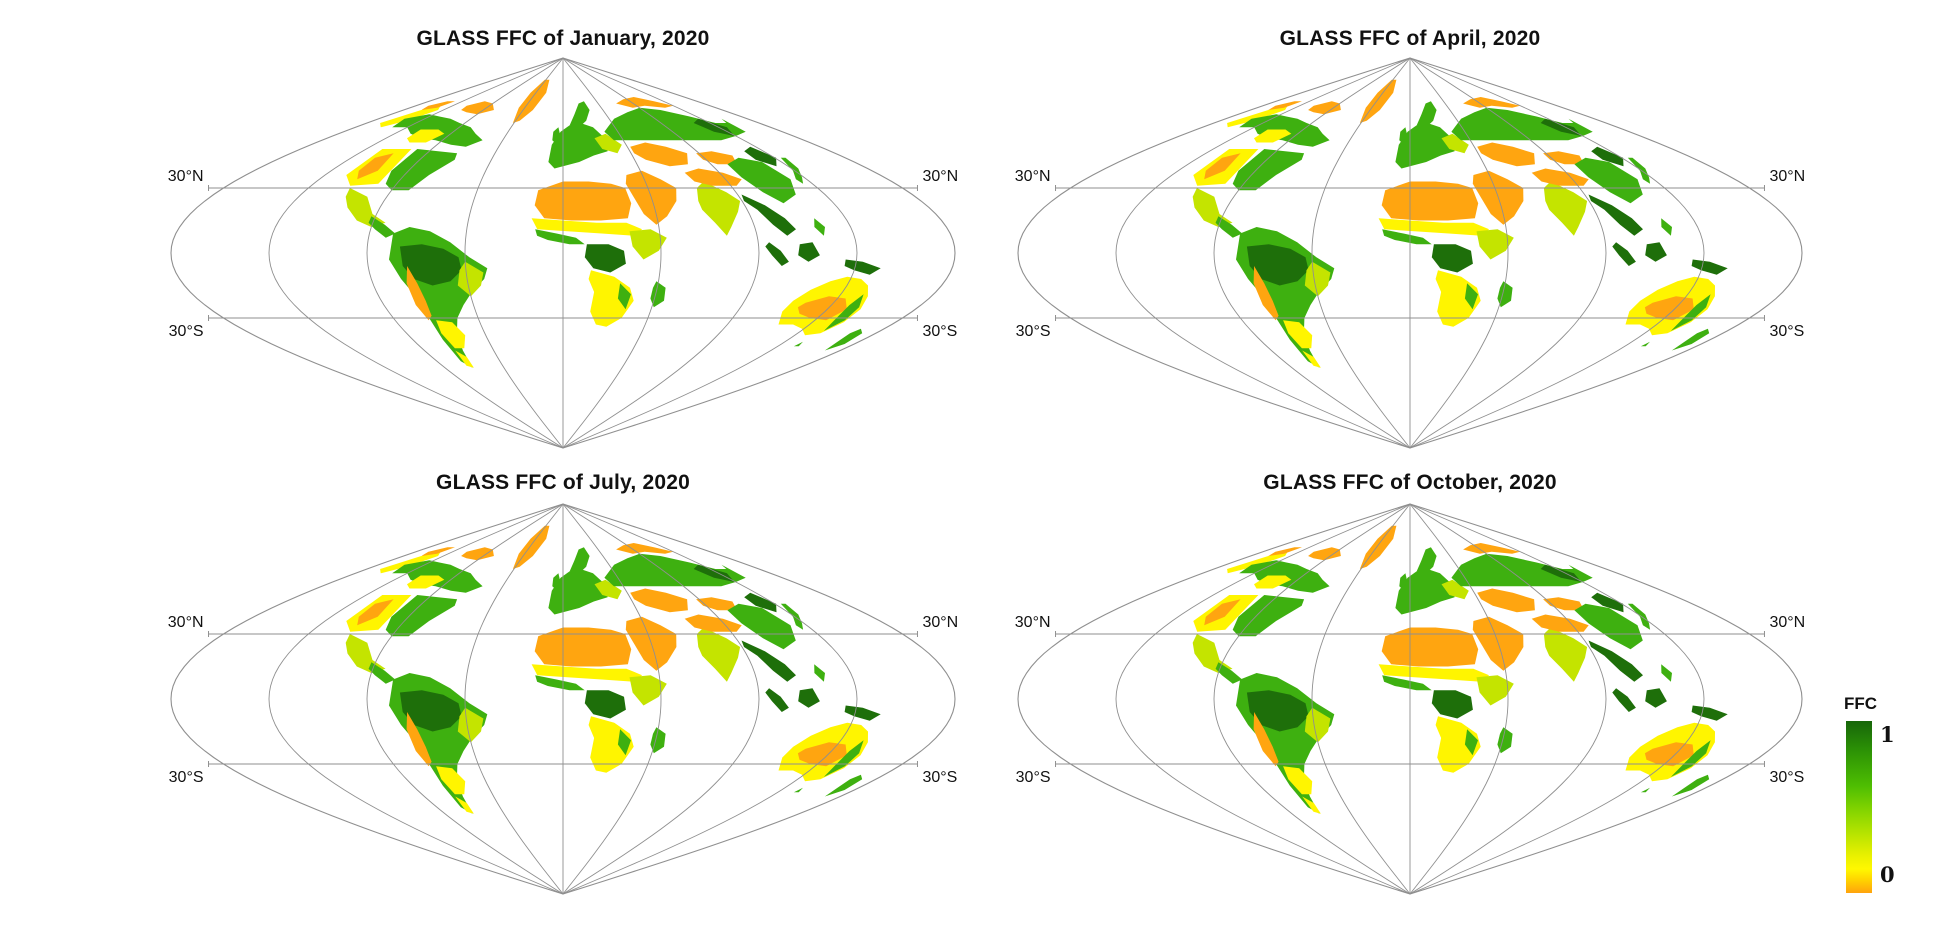 The image size is (1948, 934). Describe the element at coordinates (717, 604) in the screenshot. I see `region-gobi` at that location.